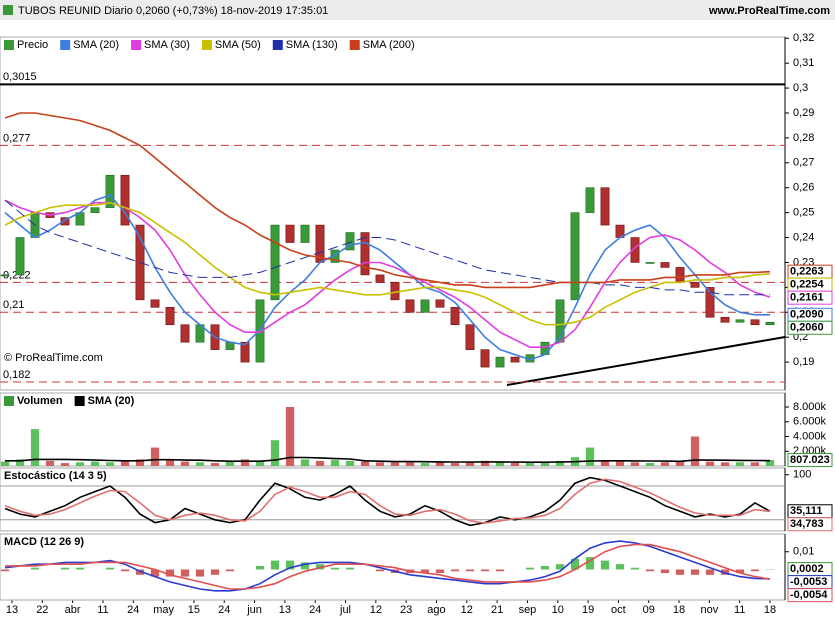 The height and width of the screenshot is (620, 835). Describe the element at coordinates (254, 610) in the screenshot. I see `x-tick-label: jun` at that location.